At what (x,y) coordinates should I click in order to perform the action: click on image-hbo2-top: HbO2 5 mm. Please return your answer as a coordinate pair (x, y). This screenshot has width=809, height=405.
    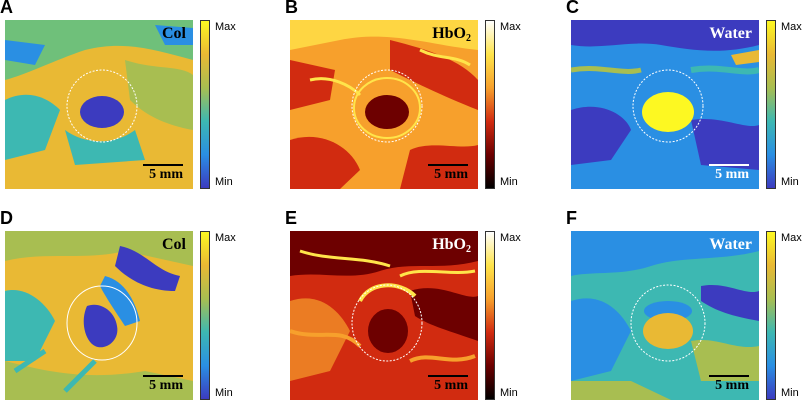
    Looking at the image, I should click on (384, 104).